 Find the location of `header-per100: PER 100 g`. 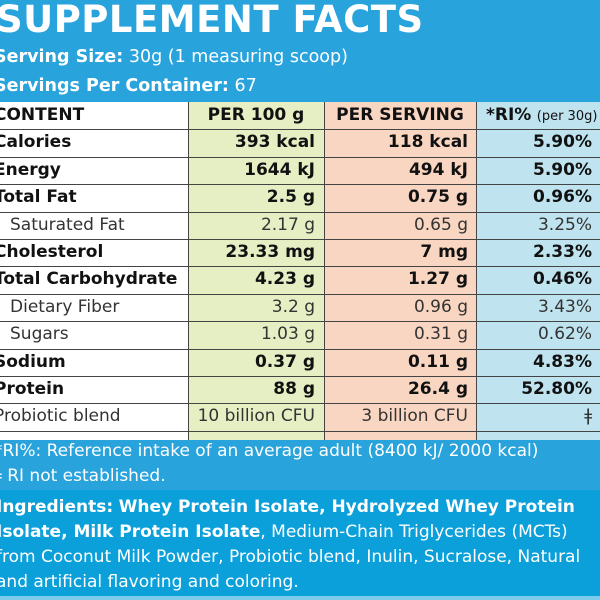

header-per100: PER 100 g is located at coordinates (256, 115).